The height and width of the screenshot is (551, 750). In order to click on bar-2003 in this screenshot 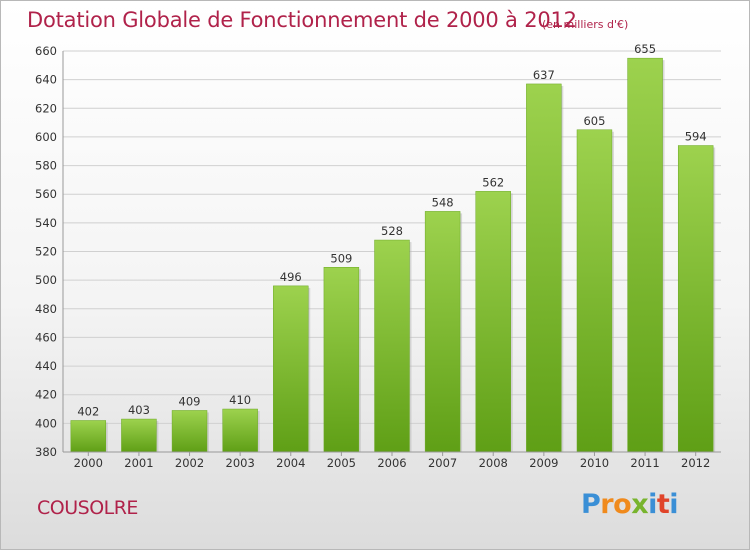, I will do `click(240, 430)`.